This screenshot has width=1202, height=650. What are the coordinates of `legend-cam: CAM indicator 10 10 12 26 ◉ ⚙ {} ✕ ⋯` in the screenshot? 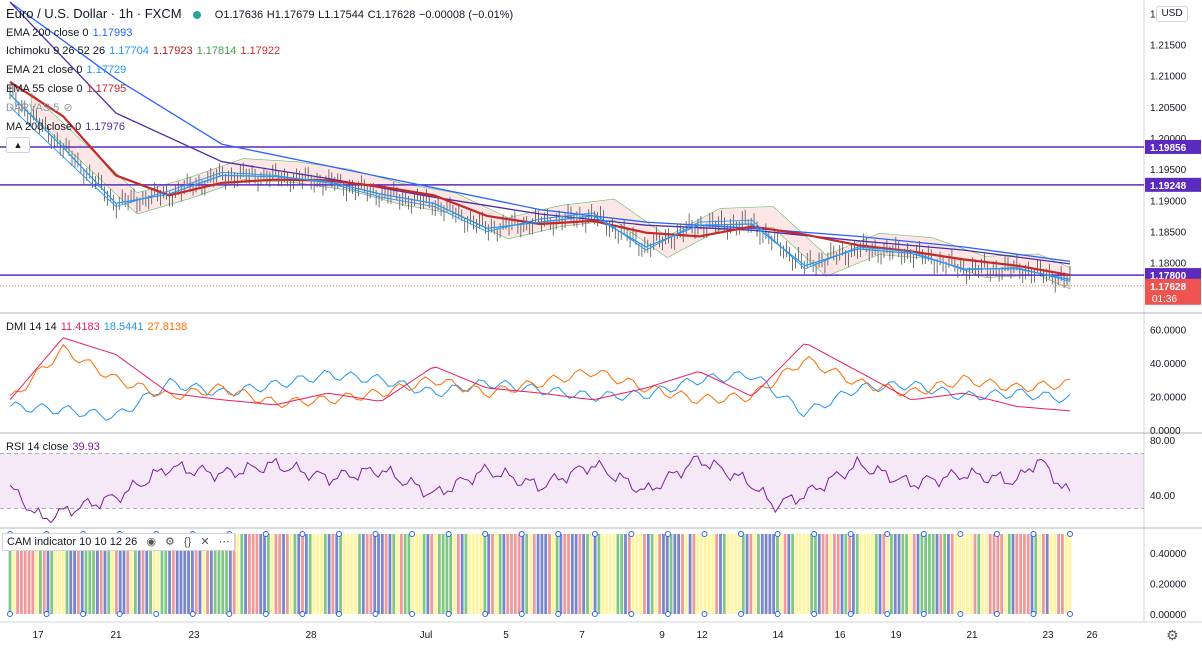 It's located at (118, 542).